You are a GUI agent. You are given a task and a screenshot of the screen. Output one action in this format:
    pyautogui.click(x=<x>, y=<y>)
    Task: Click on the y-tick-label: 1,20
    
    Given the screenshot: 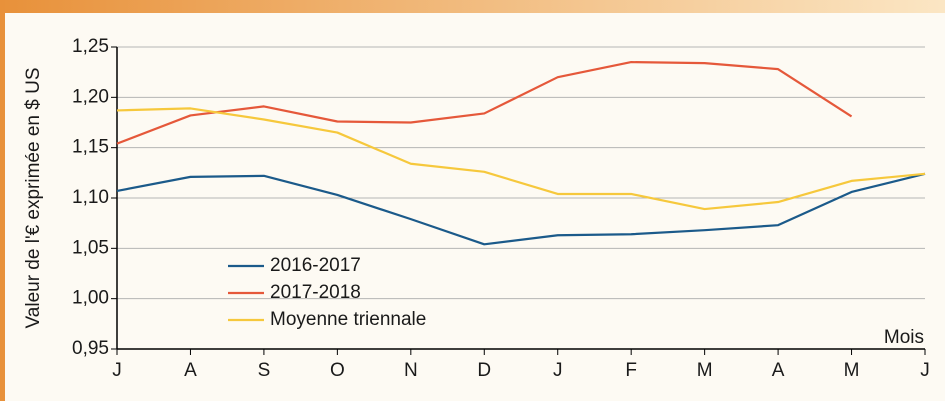 What is the action you would take?
    pyautogui.click(x=90, y=96)
    